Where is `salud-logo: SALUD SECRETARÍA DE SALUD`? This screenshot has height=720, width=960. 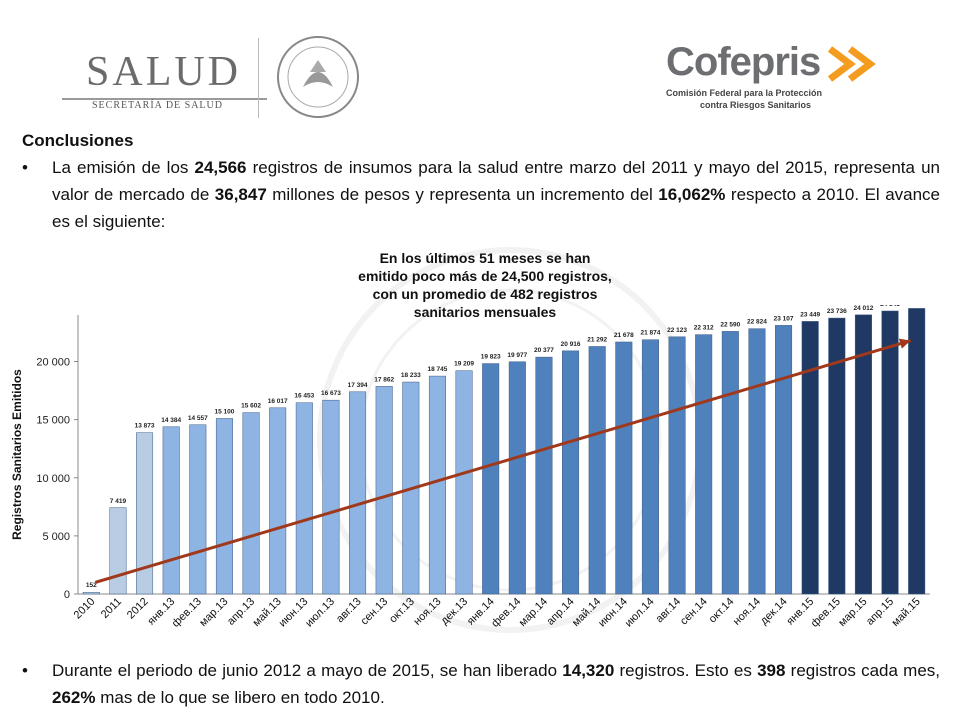 salud-logo: SALUD SECRETARÍA DE SALUD is located at coordinates (164, 77).